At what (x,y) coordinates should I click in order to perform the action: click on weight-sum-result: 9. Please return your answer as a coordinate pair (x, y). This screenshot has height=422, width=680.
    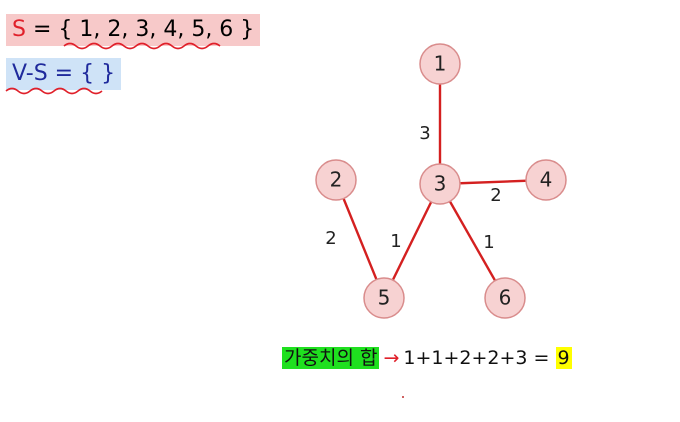
    Looking at the image, I should click on (563, 358).